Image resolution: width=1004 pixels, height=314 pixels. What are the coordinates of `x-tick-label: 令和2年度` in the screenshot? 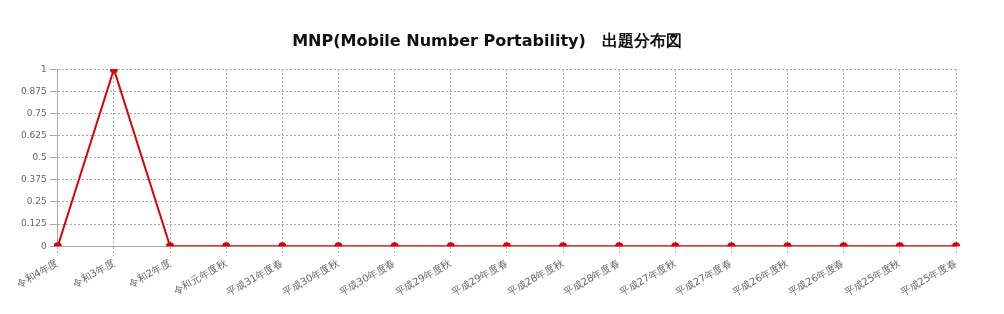 It's located at (149, 273).